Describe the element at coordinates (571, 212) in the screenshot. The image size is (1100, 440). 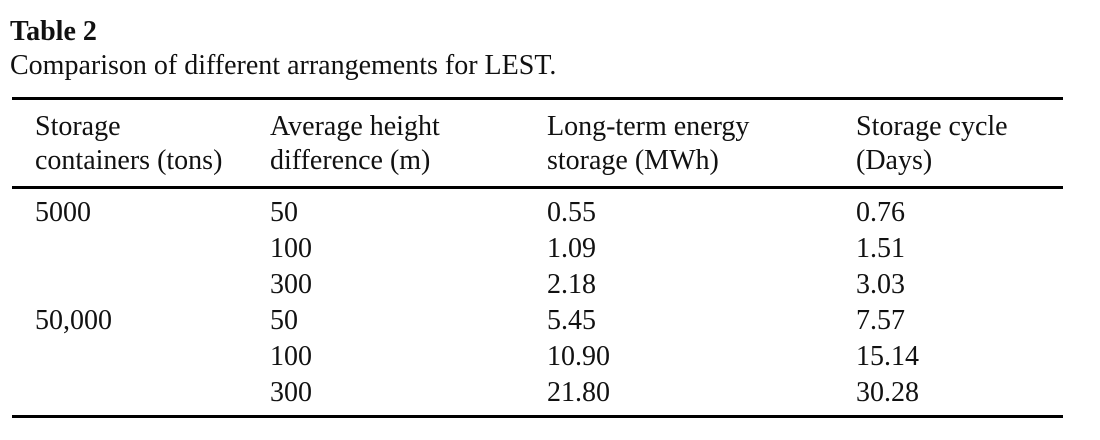
I see `cell-energy-storage: 0.55` at that location.